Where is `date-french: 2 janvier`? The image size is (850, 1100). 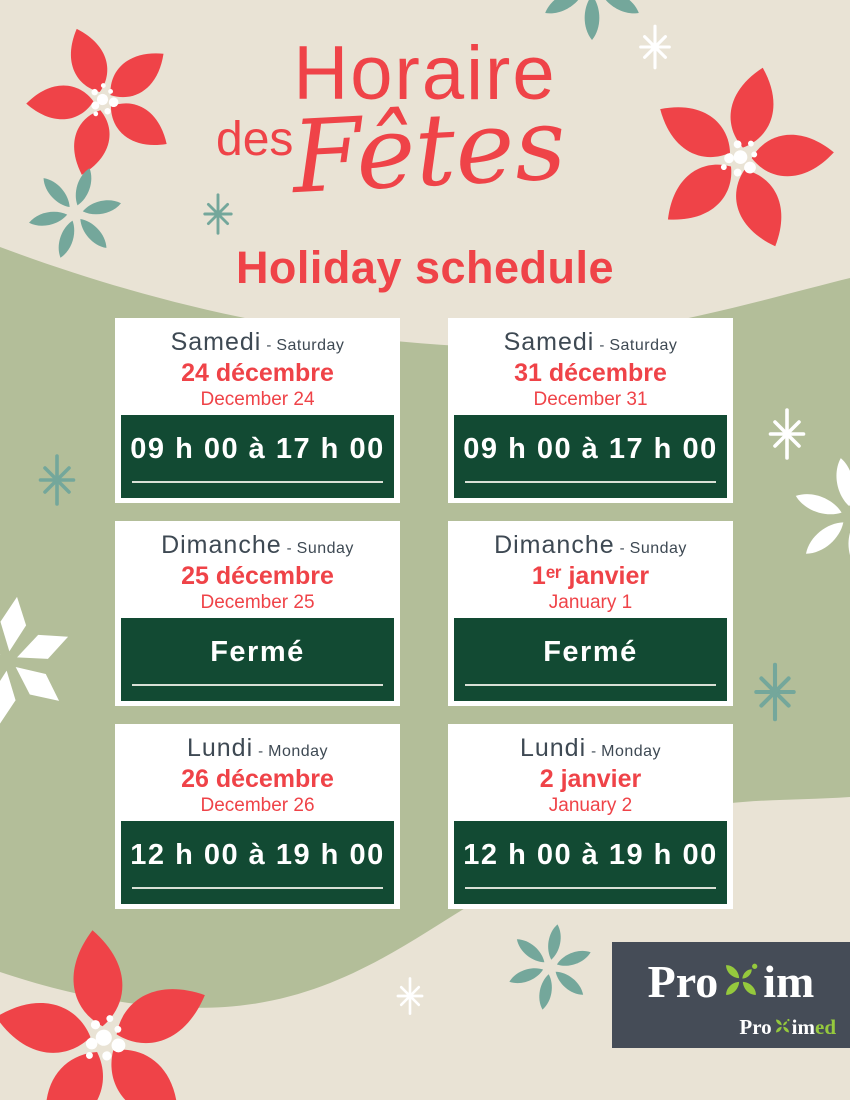 date-french: 2 janvier is located at coordinates (590, 778).